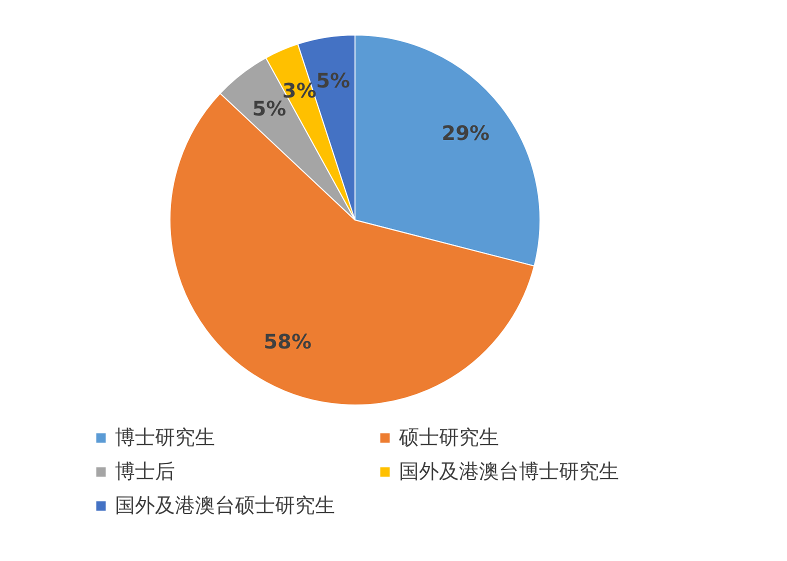 The image size is (787, 561). What do you see at coordinates (509, 471) in the screenshot?
I see `legend-label: 国外及港澳台博士研究生` at bounding box center [509, 471].